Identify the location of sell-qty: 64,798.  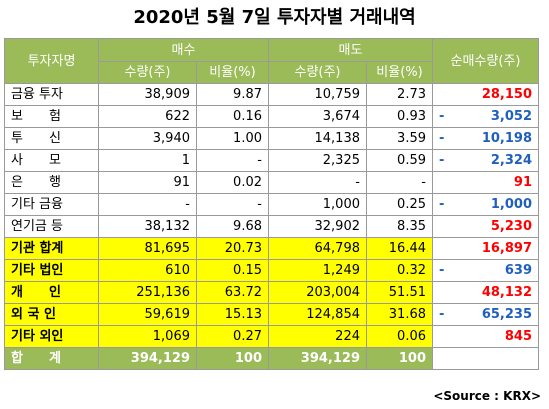
(317, 248).